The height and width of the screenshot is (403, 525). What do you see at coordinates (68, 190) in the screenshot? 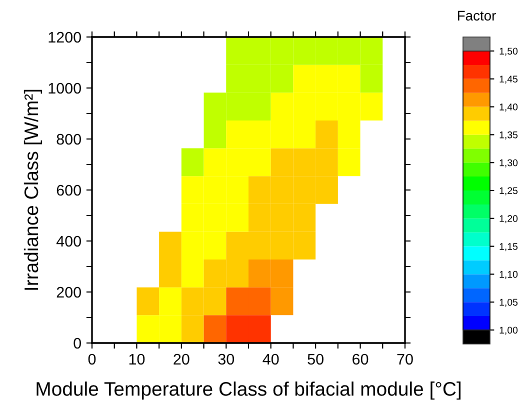
I see `y-tick-label: 600` at bounding box center [68, 190].